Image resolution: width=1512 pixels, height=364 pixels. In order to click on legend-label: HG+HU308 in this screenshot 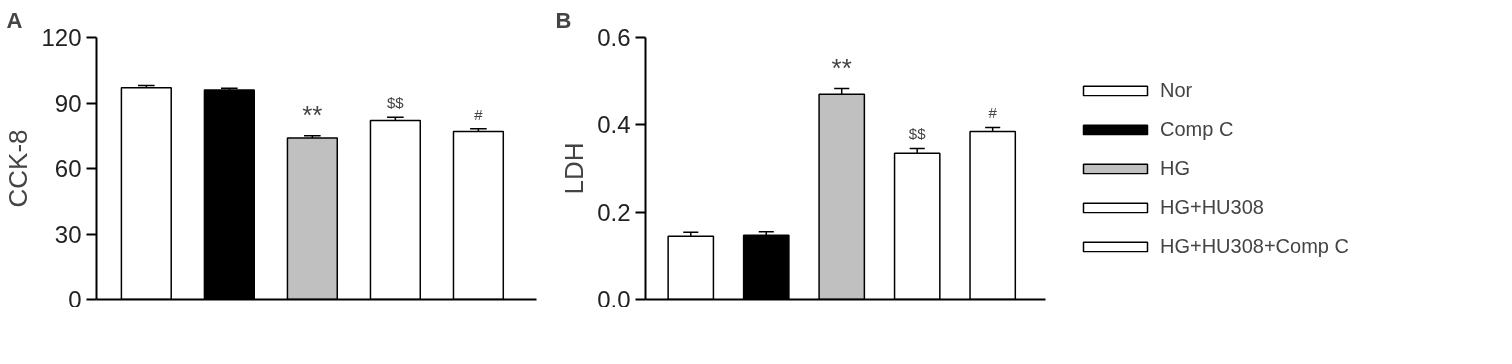, I will do `click(1212, 207)`.